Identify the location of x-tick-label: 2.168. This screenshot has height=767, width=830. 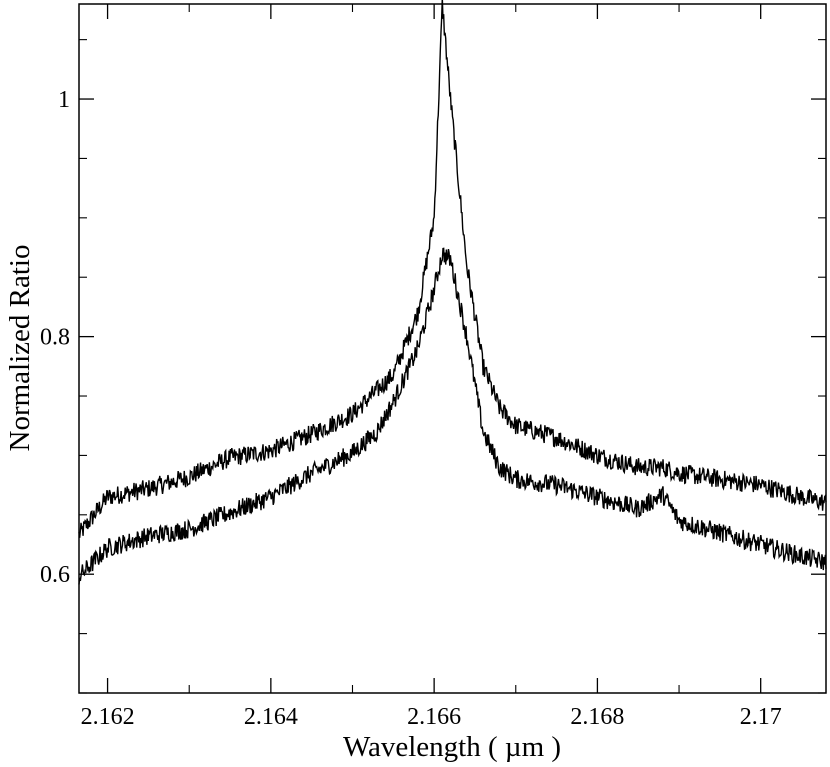
(597, 717).